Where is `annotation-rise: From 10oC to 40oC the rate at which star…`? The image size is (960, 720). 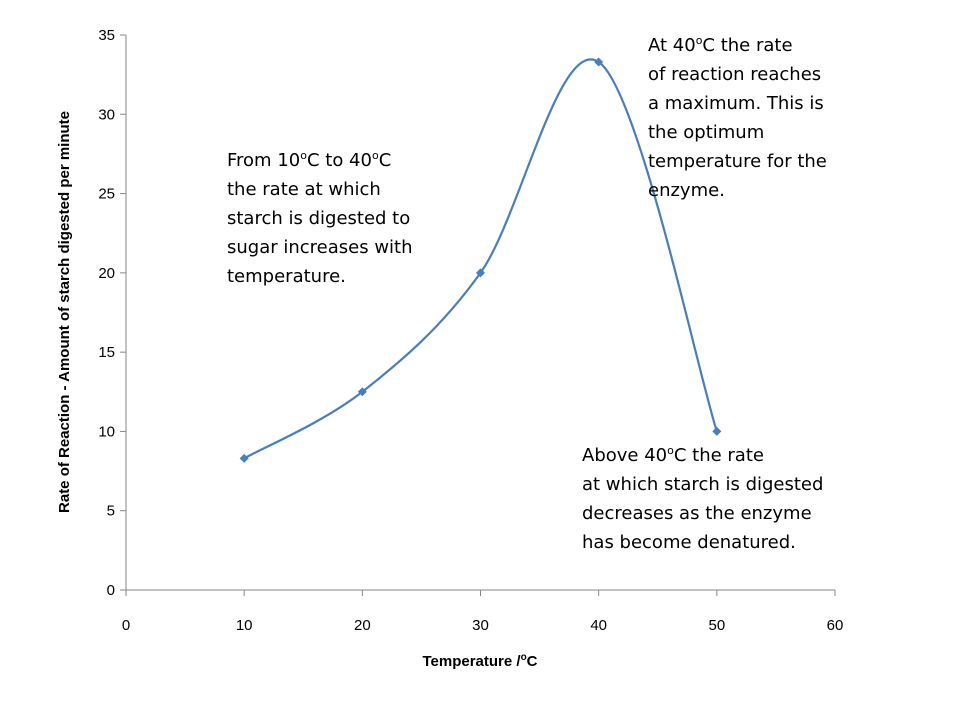 annotation-rise: From 10oC to 40oC the rate at which star… is located at coordinates (320, 218).